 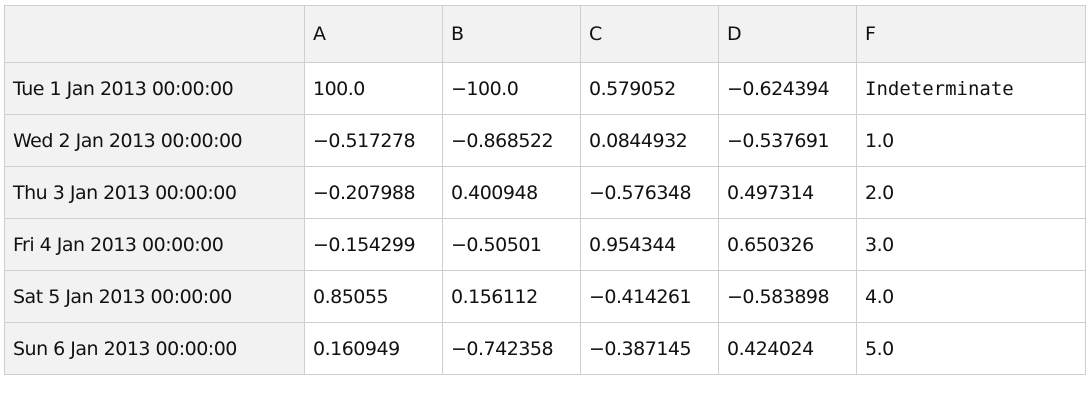 What do you see at coordinates (373, 348) in the screenshot?
I see `table-cell: 0.160949` at bounding box center [373, 348].